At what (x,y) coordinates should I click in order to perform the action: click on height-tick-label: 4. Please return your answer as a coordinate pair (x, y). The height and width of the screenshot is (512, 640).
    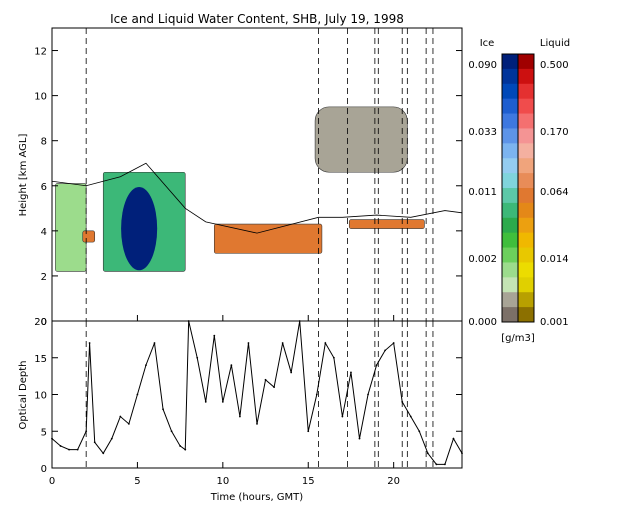
    Looking at the image, I should click on (44, 232).